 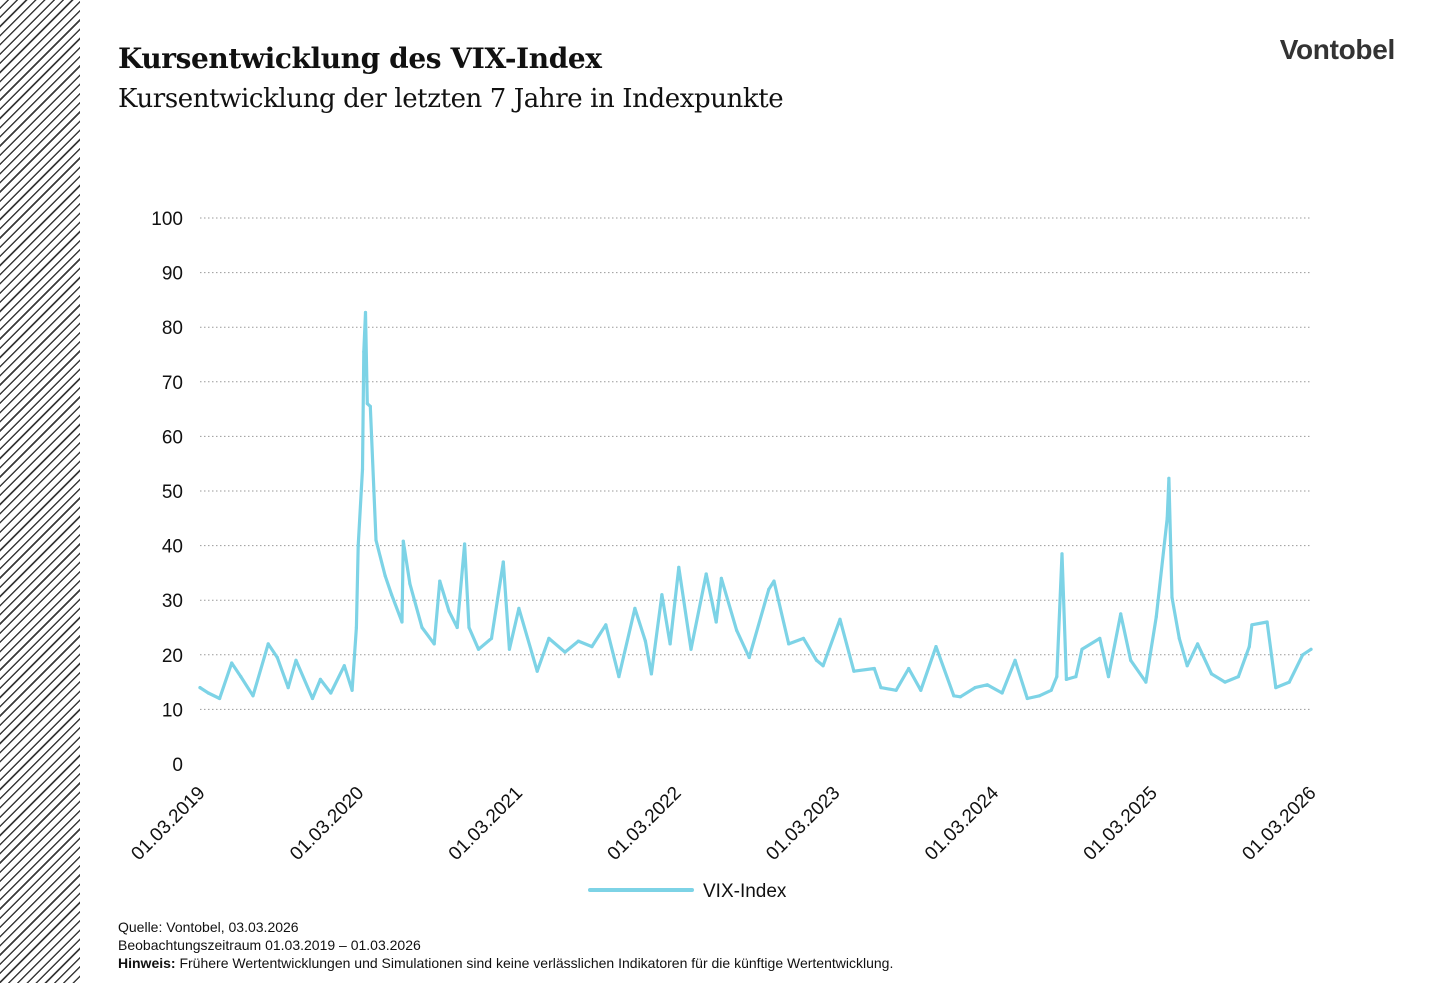 I want to click on x-tick-label-5: 01.03.2024, so click(x=962, y=823).